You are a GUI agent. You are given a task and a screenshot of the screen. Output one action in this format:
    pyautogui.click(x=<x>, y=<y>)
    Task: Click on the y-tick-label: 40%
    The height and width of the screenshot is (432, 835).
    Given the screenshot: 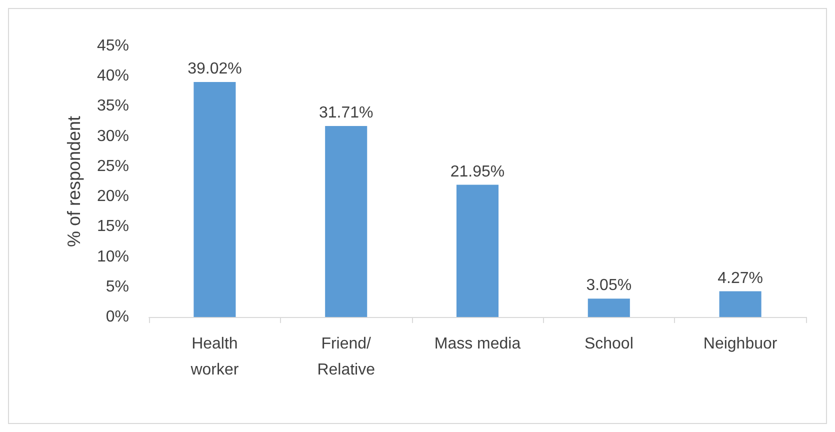 What is the action you would take?
    pyautogui.click(x=112, y=76)
    